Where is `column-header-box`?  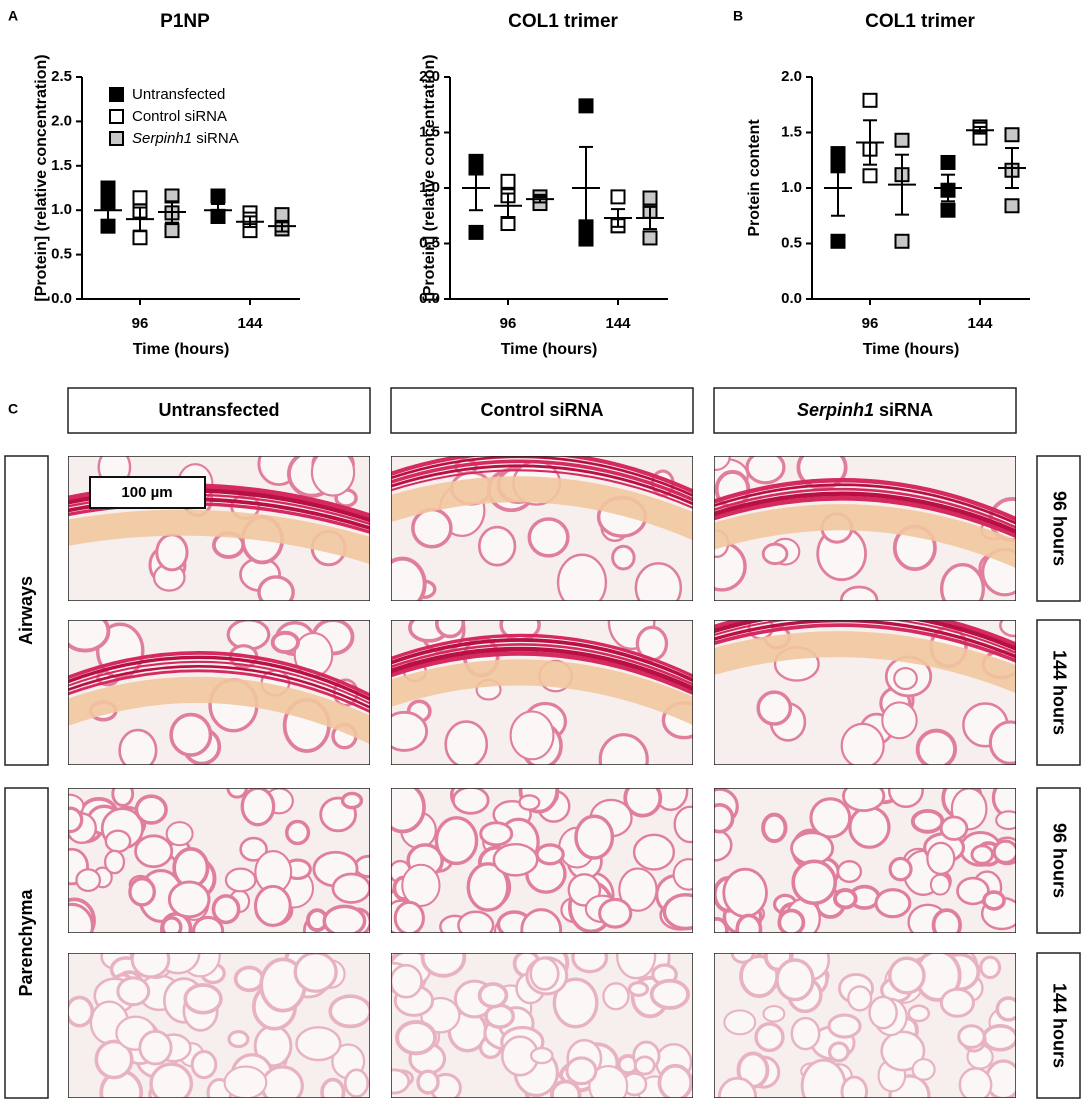 column-header-box is located at coordinates (542, 410).